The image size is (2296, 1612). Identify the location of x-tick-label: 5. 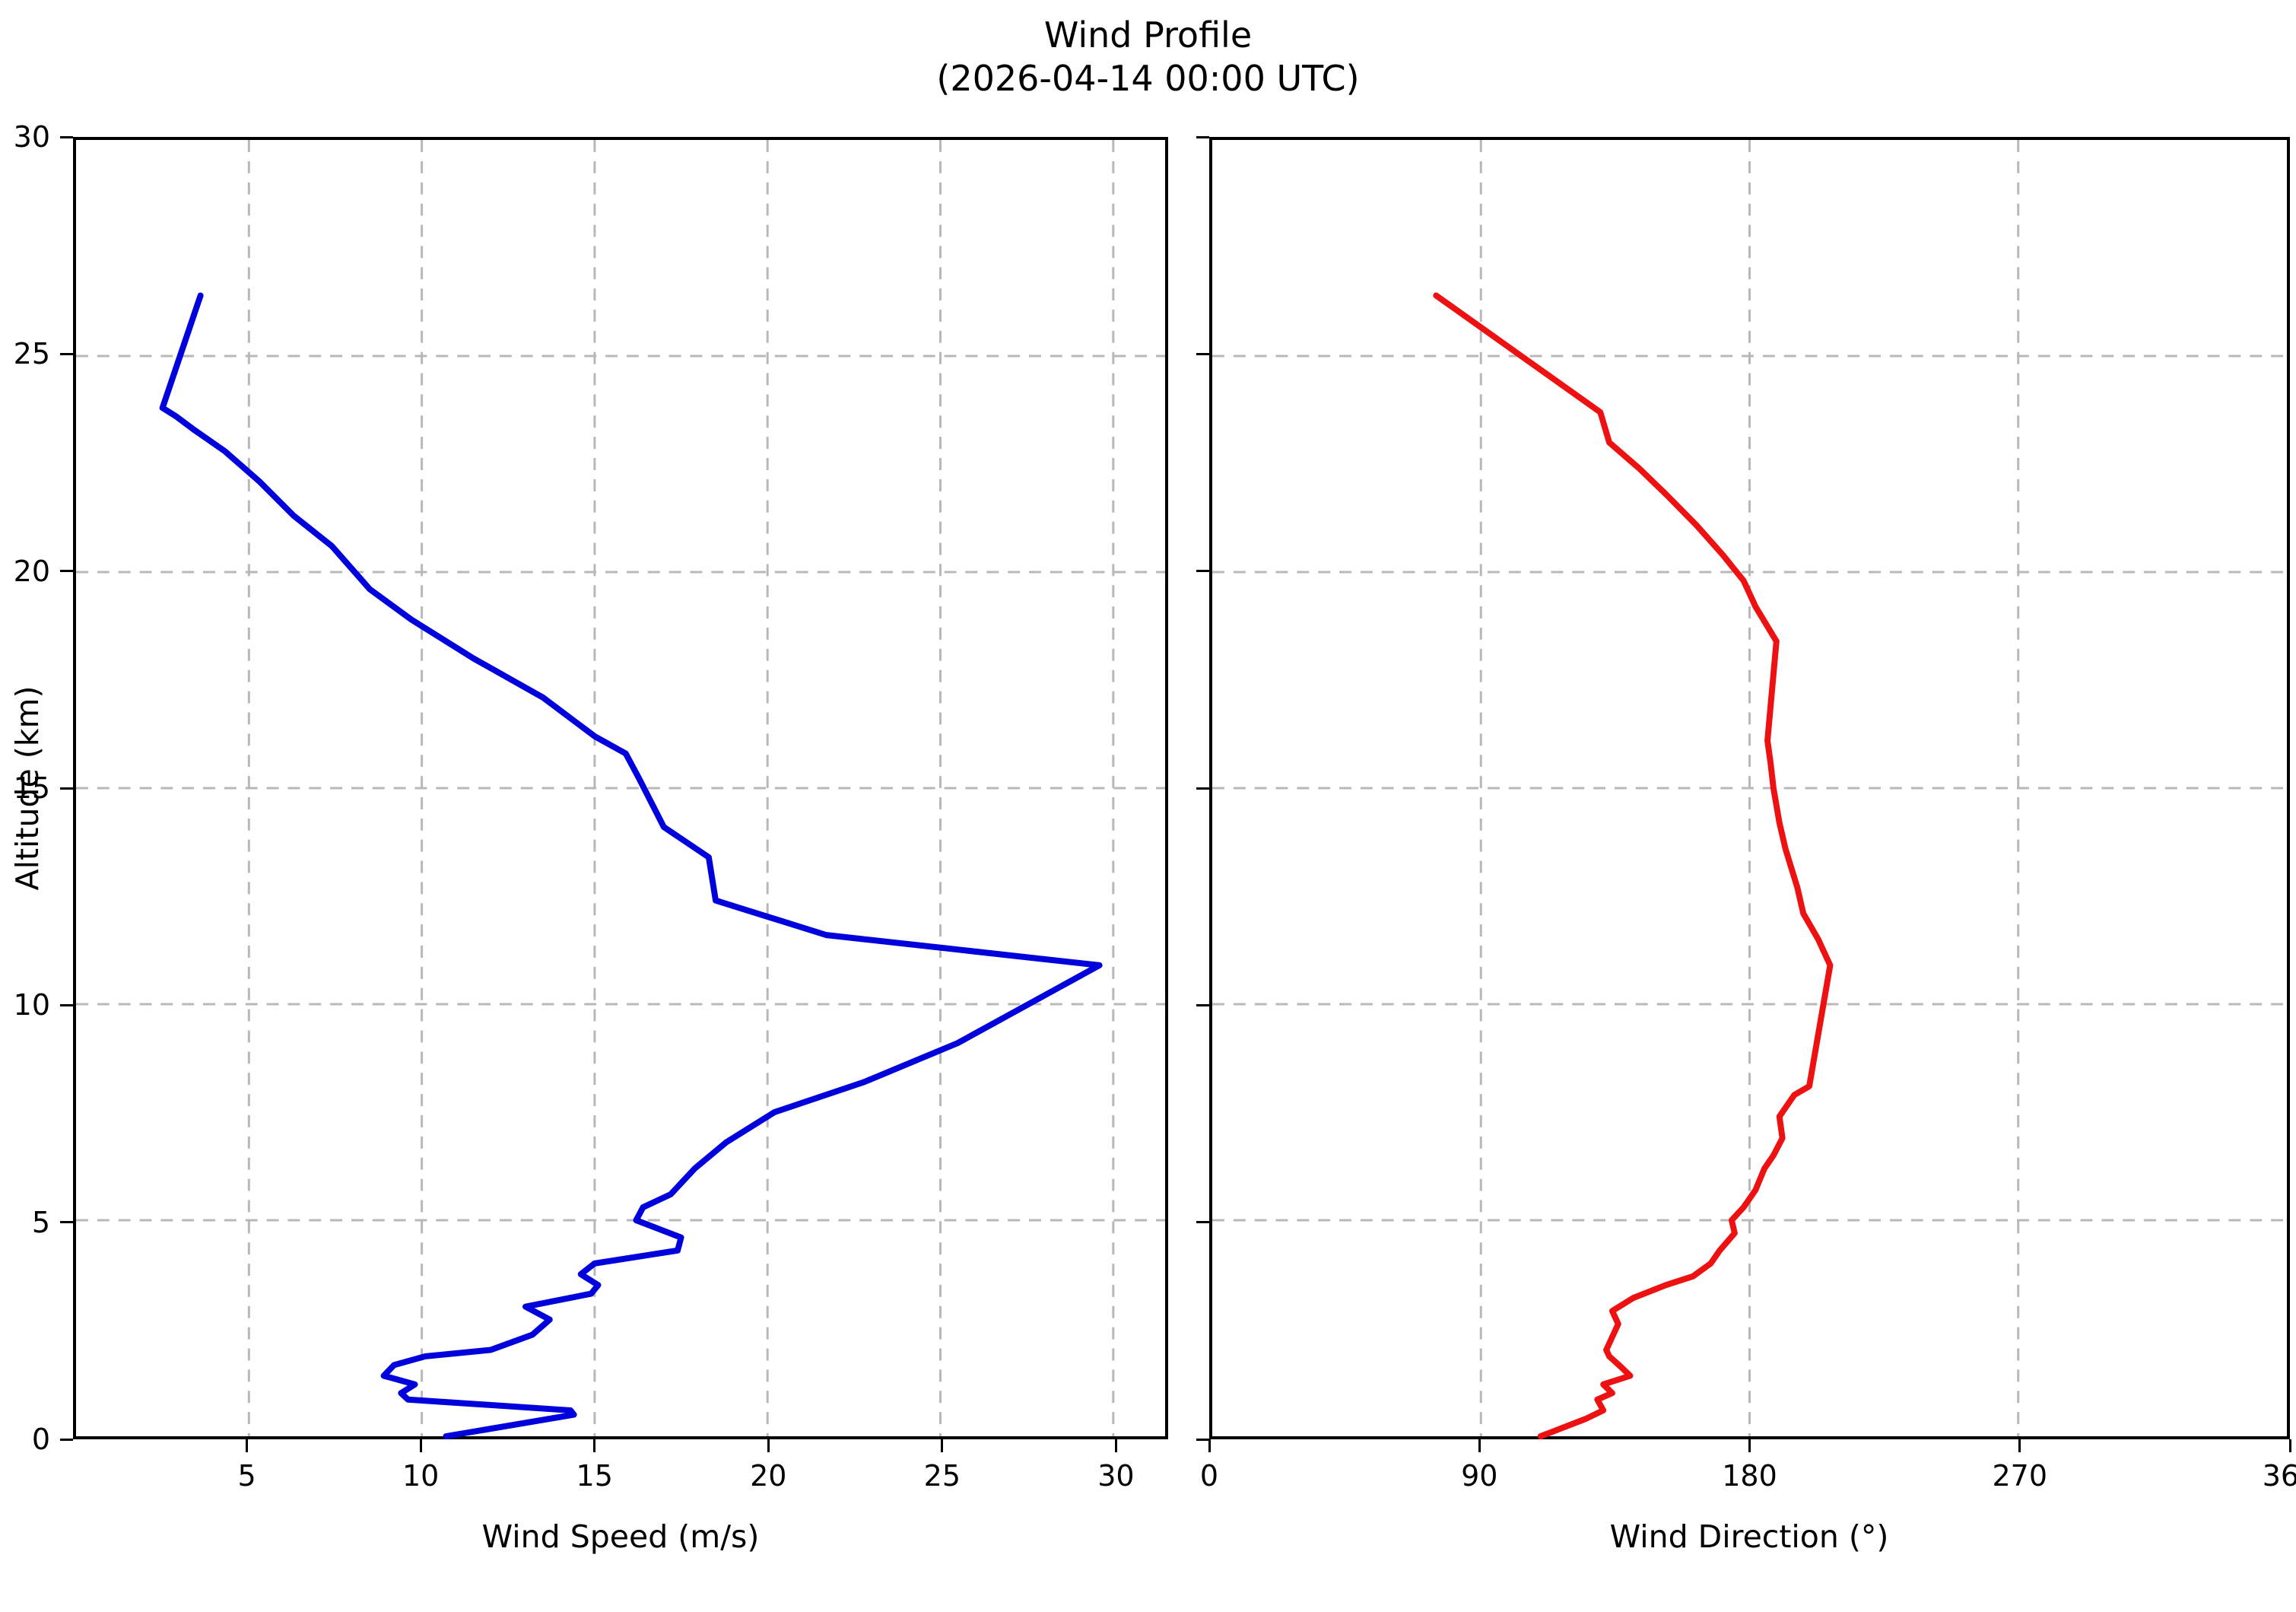
(247, 1476).